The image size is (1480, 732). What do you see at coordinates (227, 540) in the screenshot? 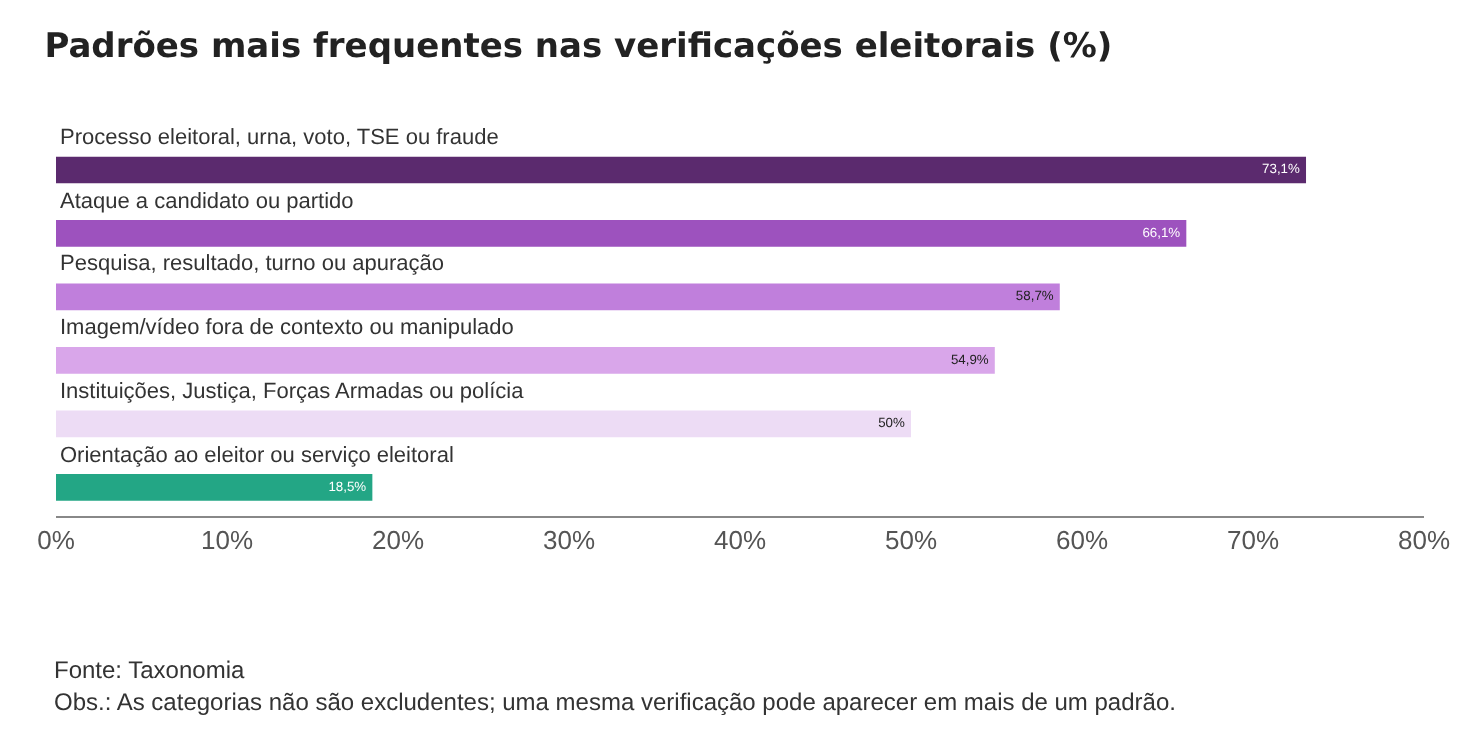
I see `x-tick-label: 10%` at bounding box center [227, 540].